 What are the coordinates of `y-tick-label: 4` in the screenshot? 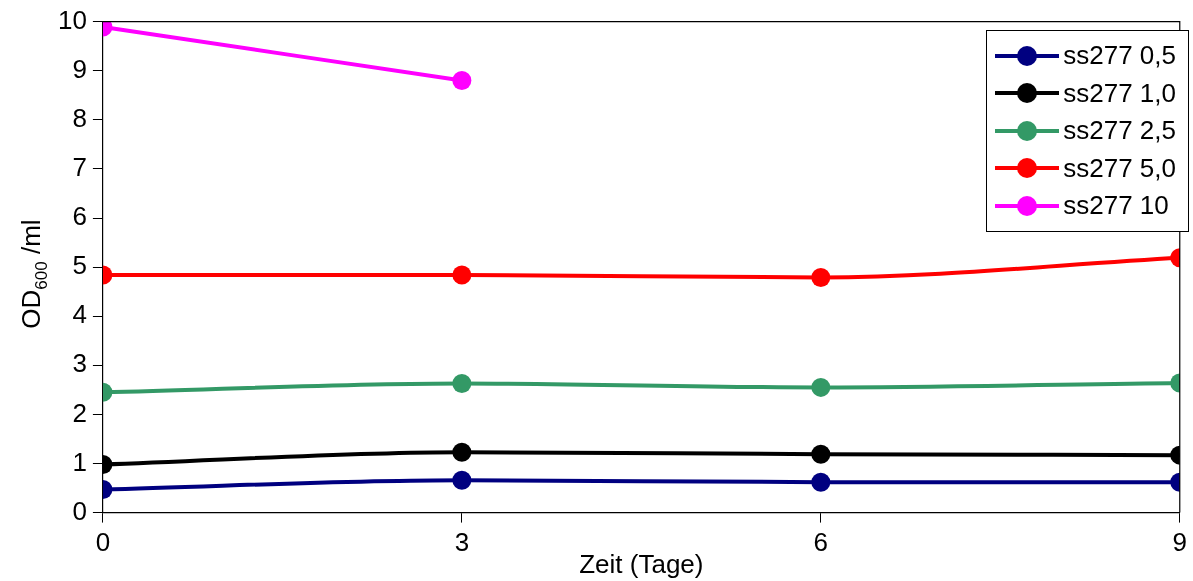 It's located at (79, 314).